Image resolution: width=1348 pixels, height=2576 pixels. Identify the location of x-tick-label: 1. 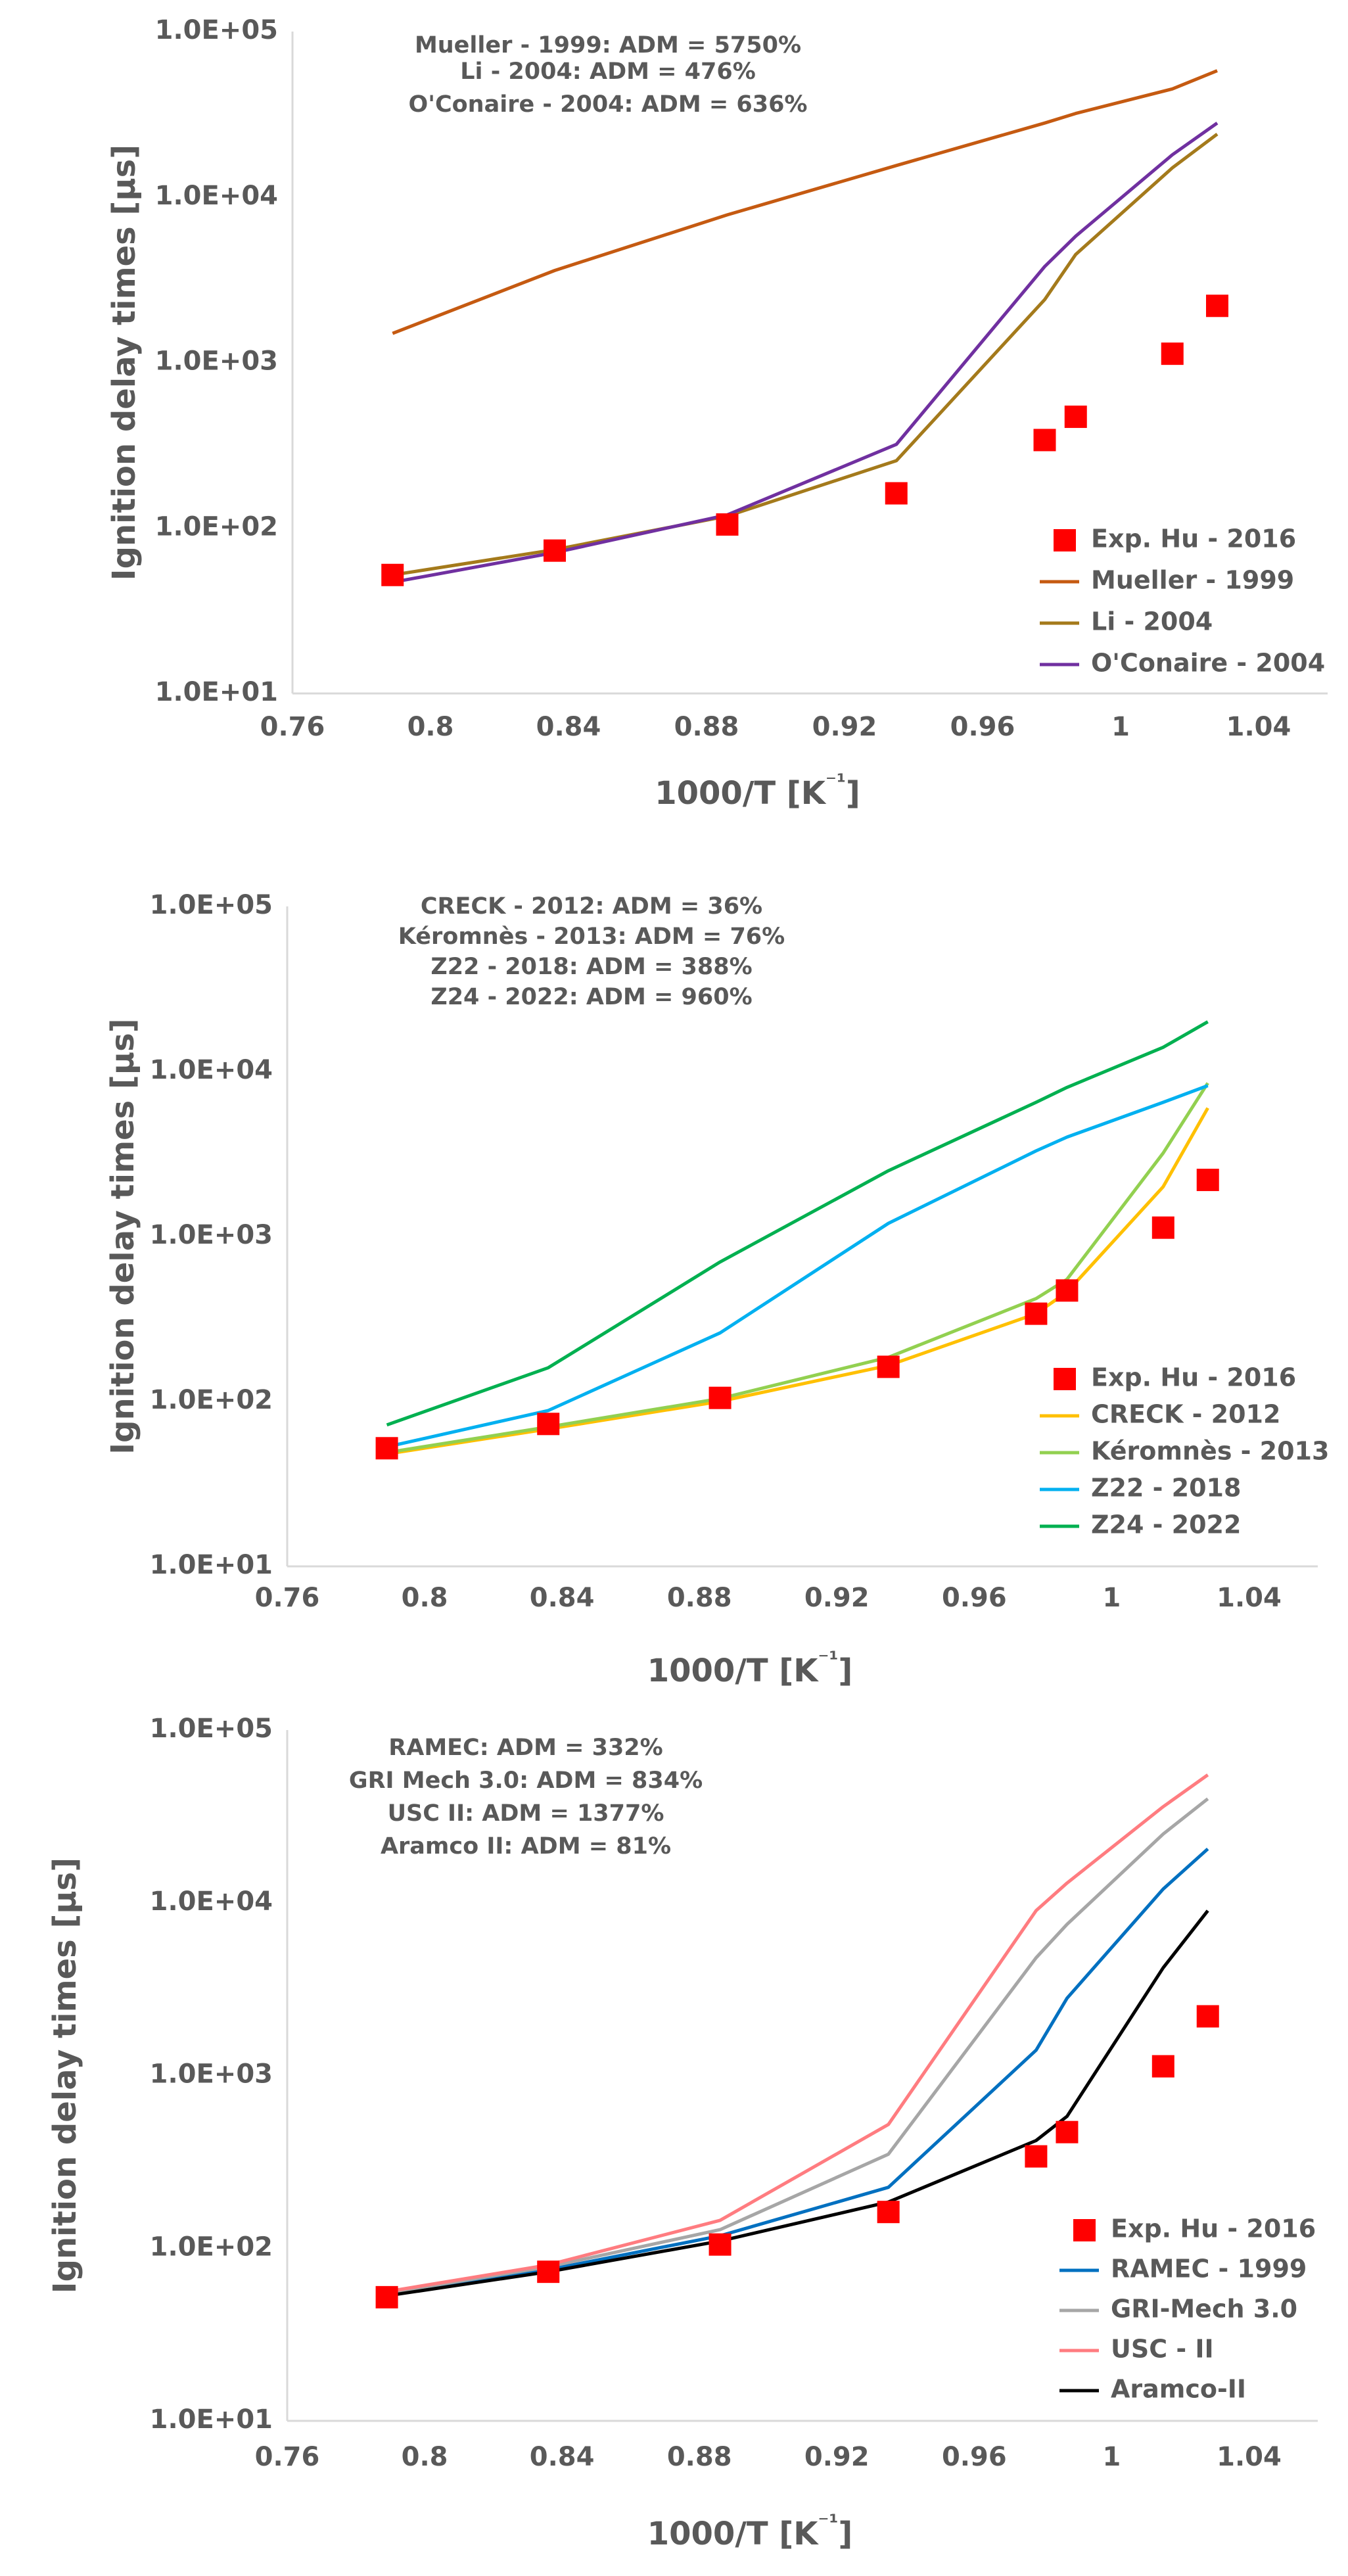
(1111, 1598).